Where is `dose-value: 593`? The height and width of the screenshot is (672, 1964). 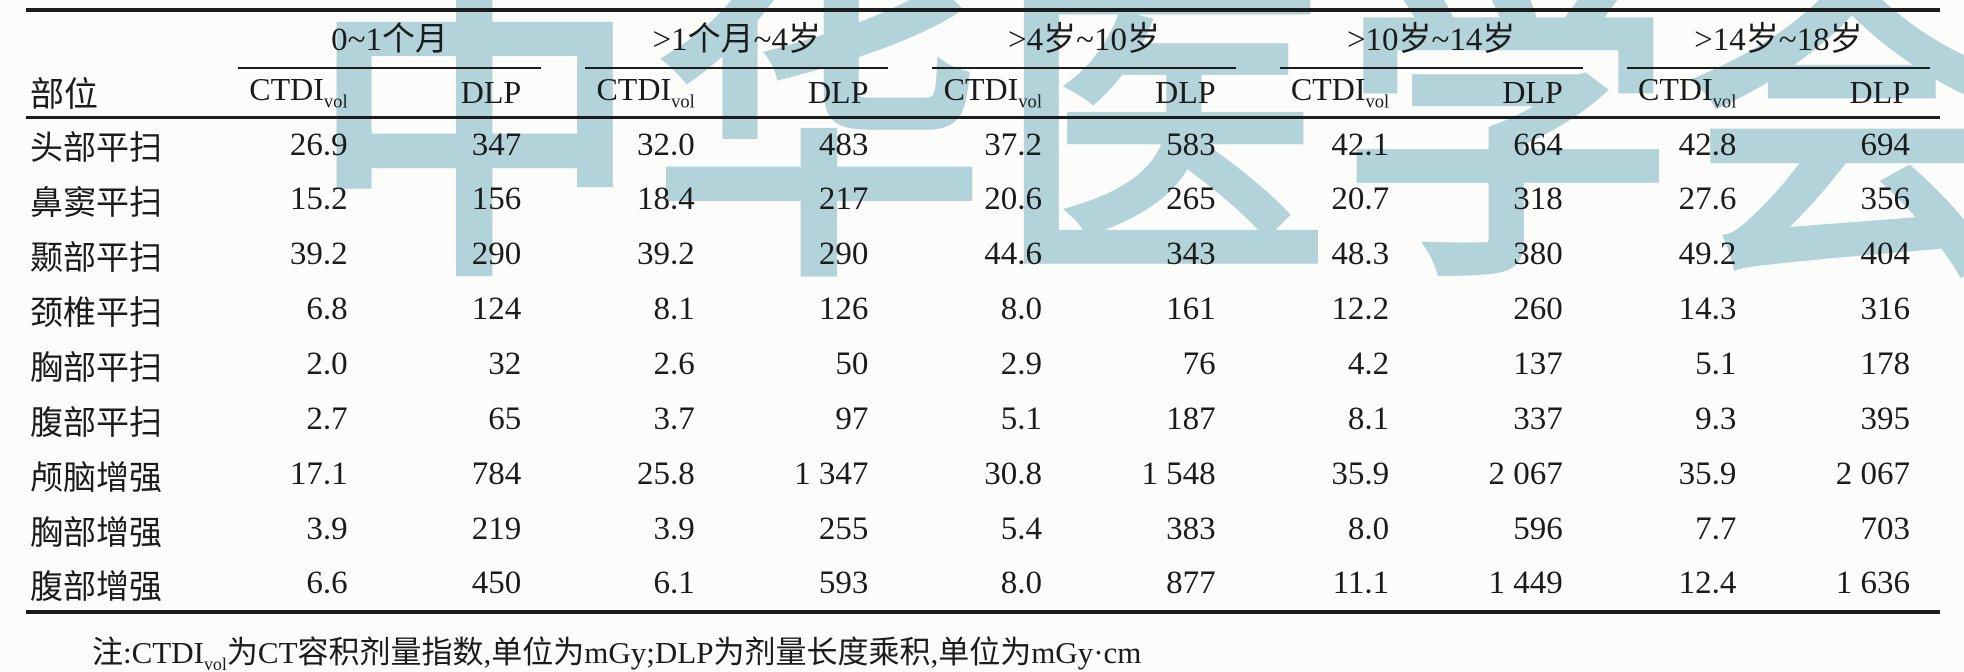
dose-value: 593 is located at coordinates (843, 583).